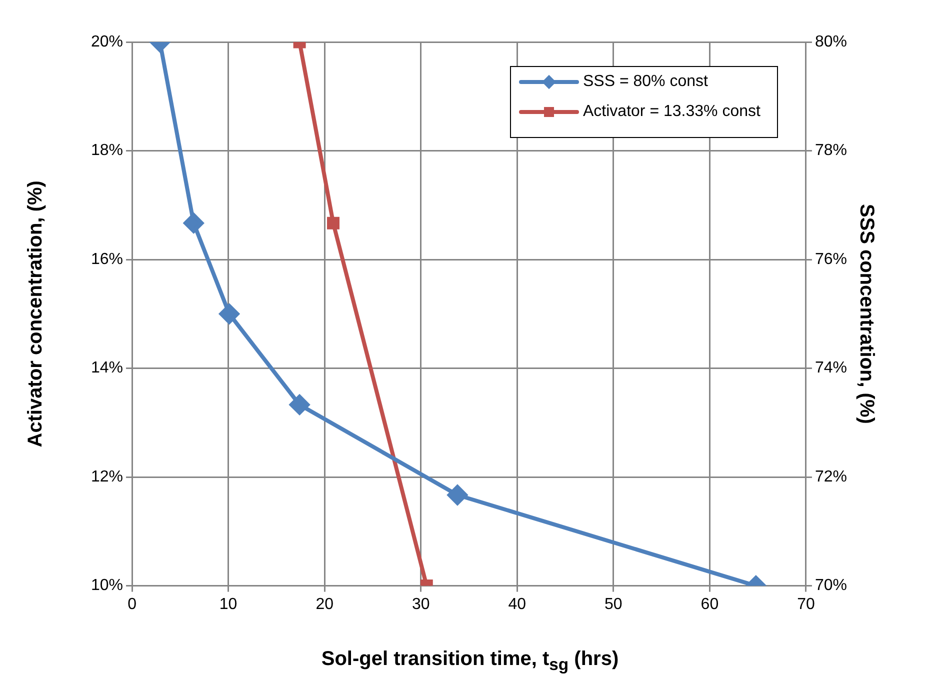 The image size is (928, 685). Describe the element at coordinates (709, 604) in the screenshot. I see `x-tick-label: 60` at that location.